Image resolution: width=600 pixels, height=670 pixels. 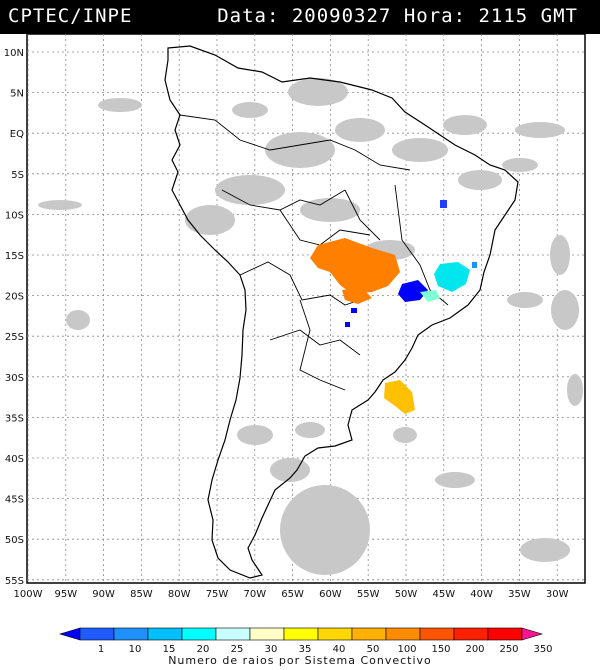 What do you see at coordinates (397, 16) in the screenshot?
I see `datetime-label: Data: 20090327 Hora: 2115 GMT` at bounding box center [397, 16].